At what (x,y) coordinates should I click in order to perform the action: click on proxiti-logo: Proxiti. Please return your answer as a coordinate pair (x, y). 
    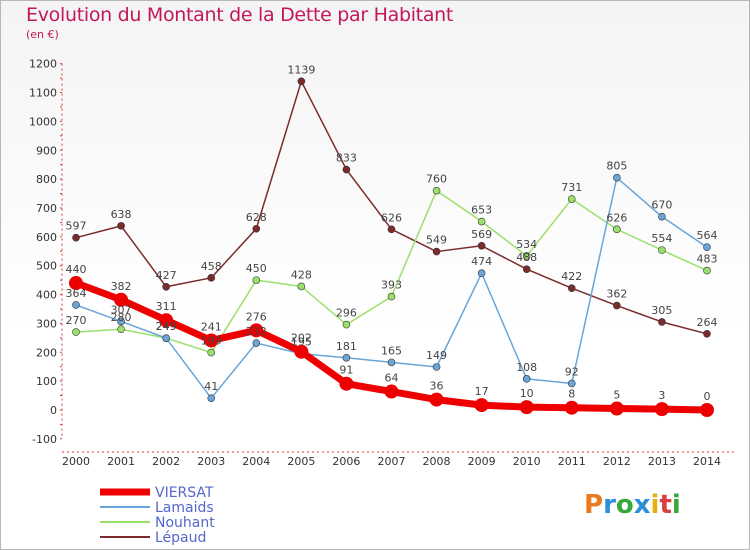
    Looking at the image, I should click on (632, 505).